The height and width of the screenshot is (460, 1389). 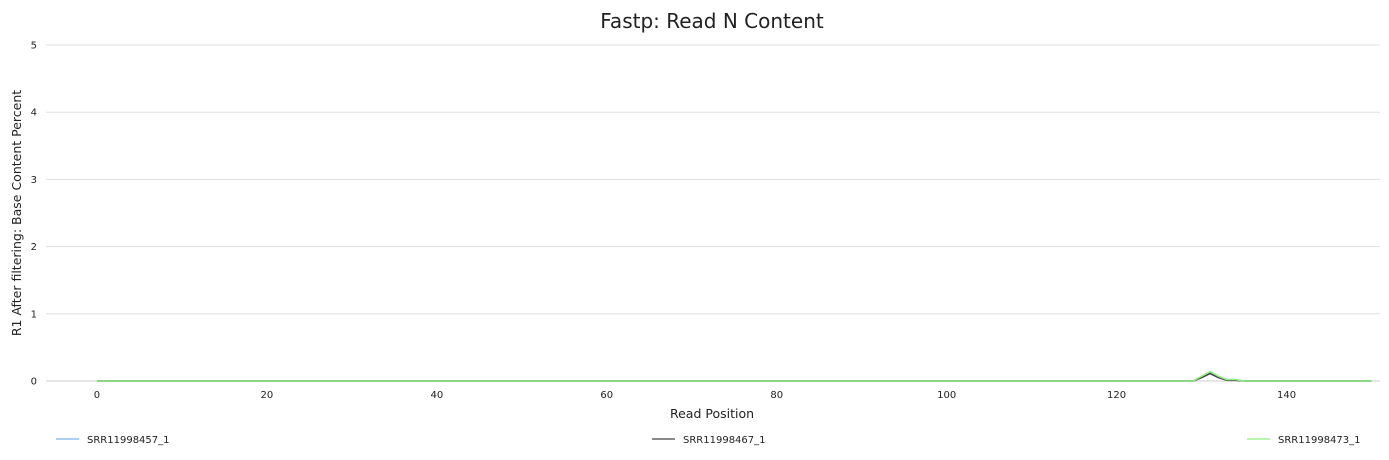 What do you see at coordinates (776, 395) in the screenshot?
I see `x-tick-label: 80` at bounding box center [776, 395].